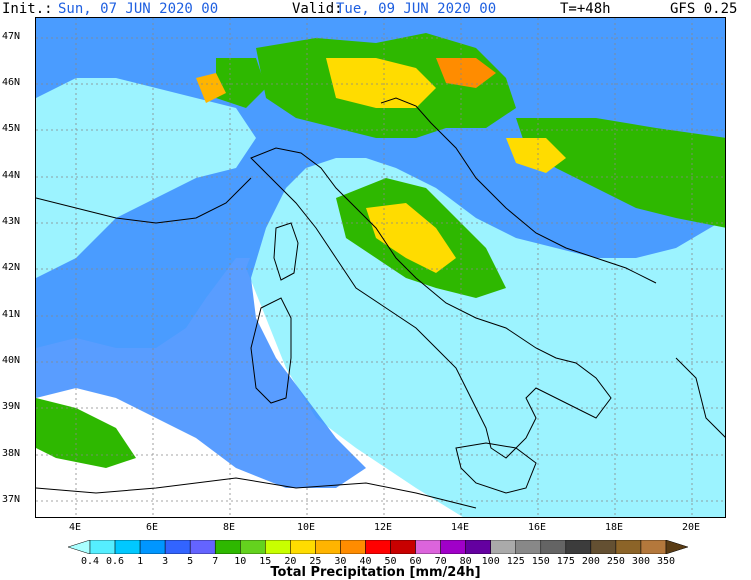 This screenshot has width=751, height=580. What do you see at coordinates (240, 561) in the screenshot?
I see `colorbar-level-label: 10` at bounding box center [240, 561].